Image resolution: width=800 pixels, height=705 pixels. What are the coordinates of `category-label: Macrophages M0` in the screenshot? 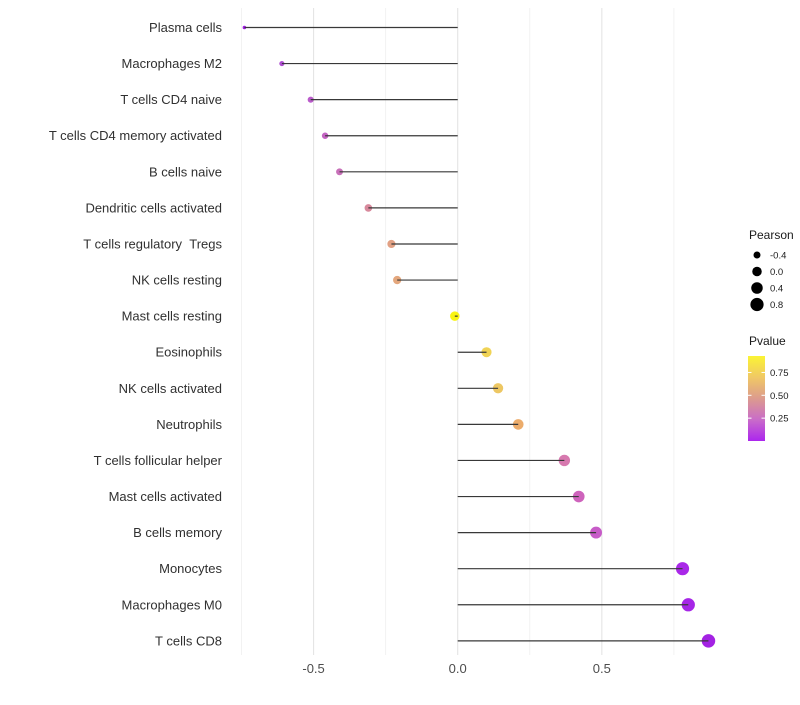 It's located at (172, 604).